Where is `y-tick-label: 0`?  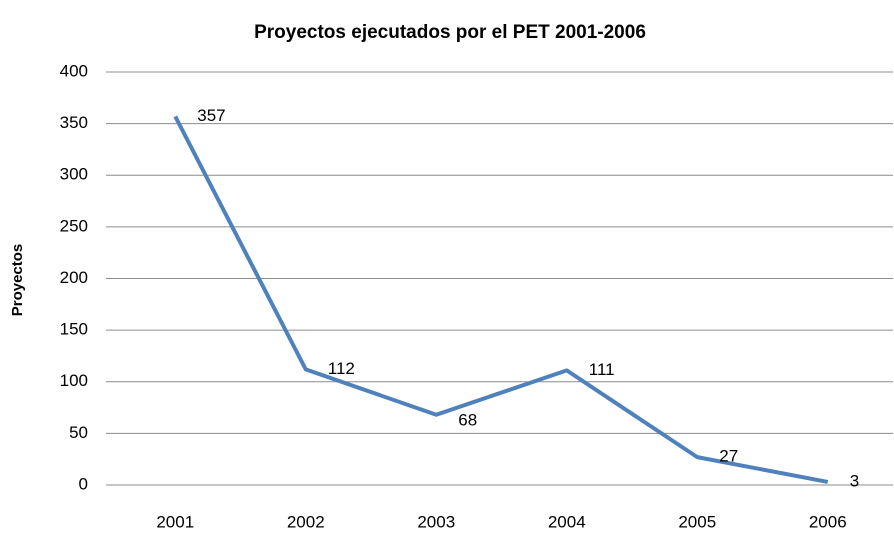
y-tick-label: 0 is located at coordinates (83, 483).